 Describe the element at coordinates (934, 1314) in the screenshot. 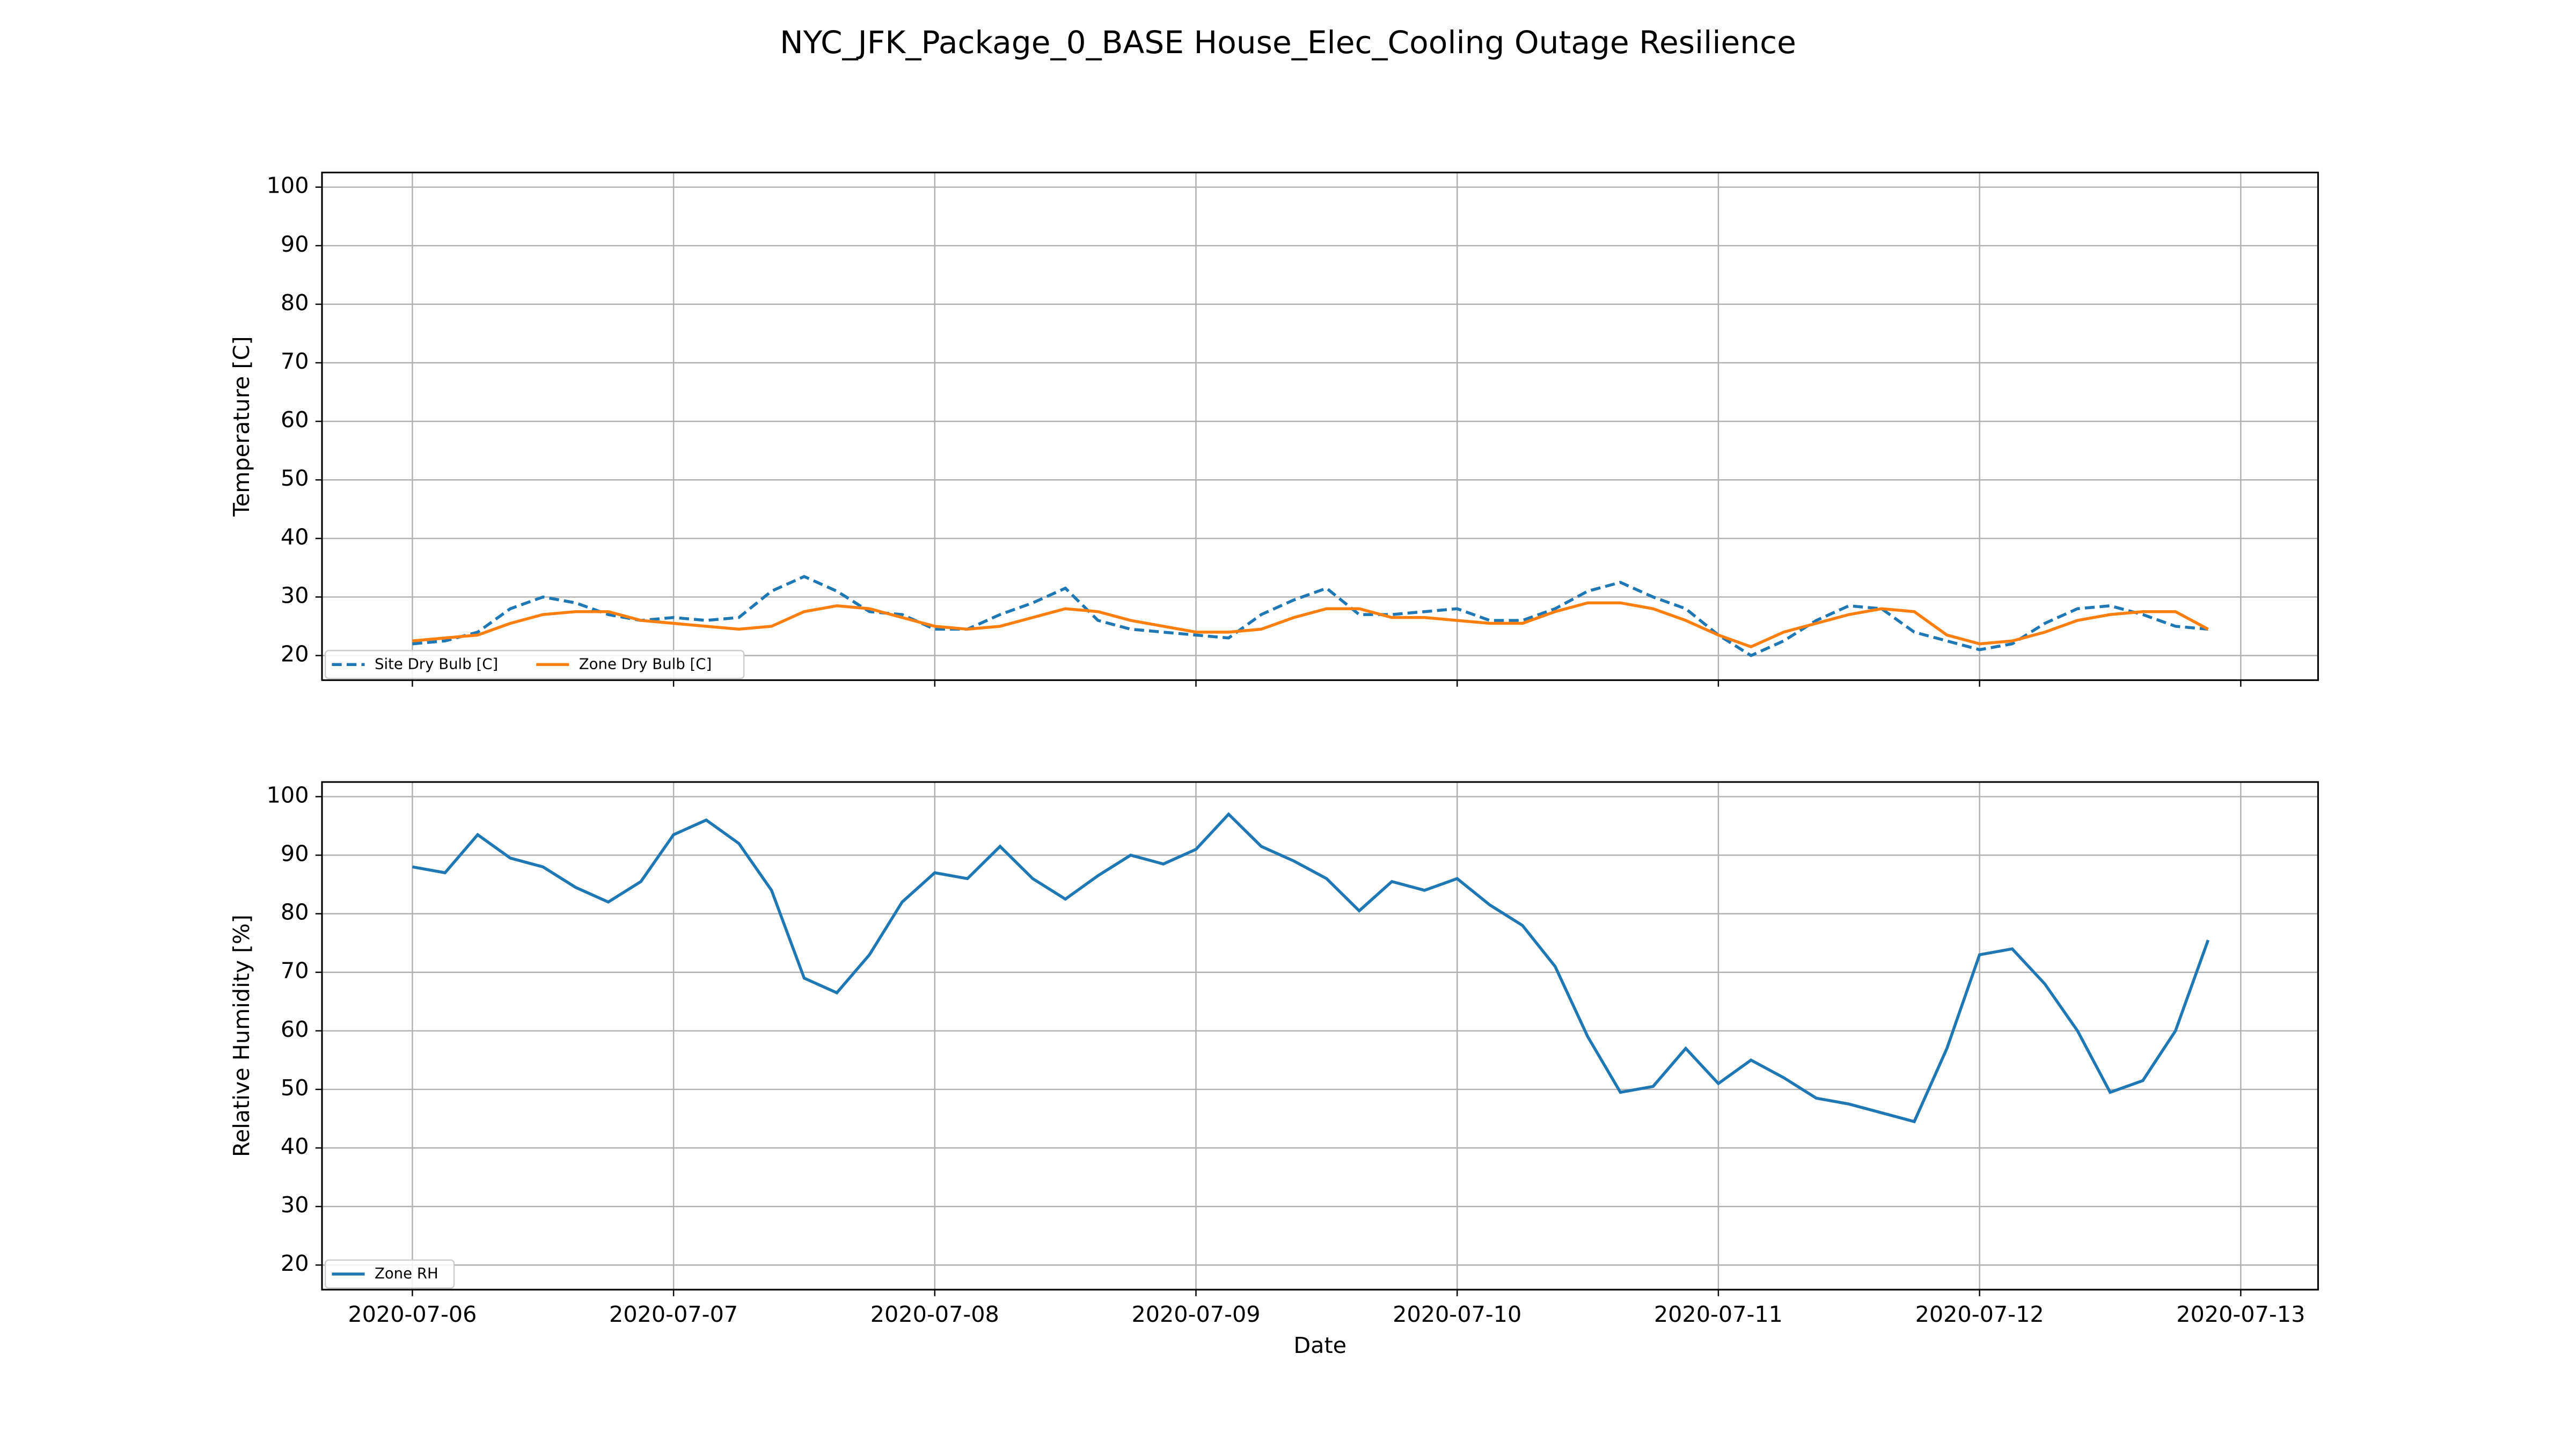

I see `x-tick-label: 2020-07-08` at that location.